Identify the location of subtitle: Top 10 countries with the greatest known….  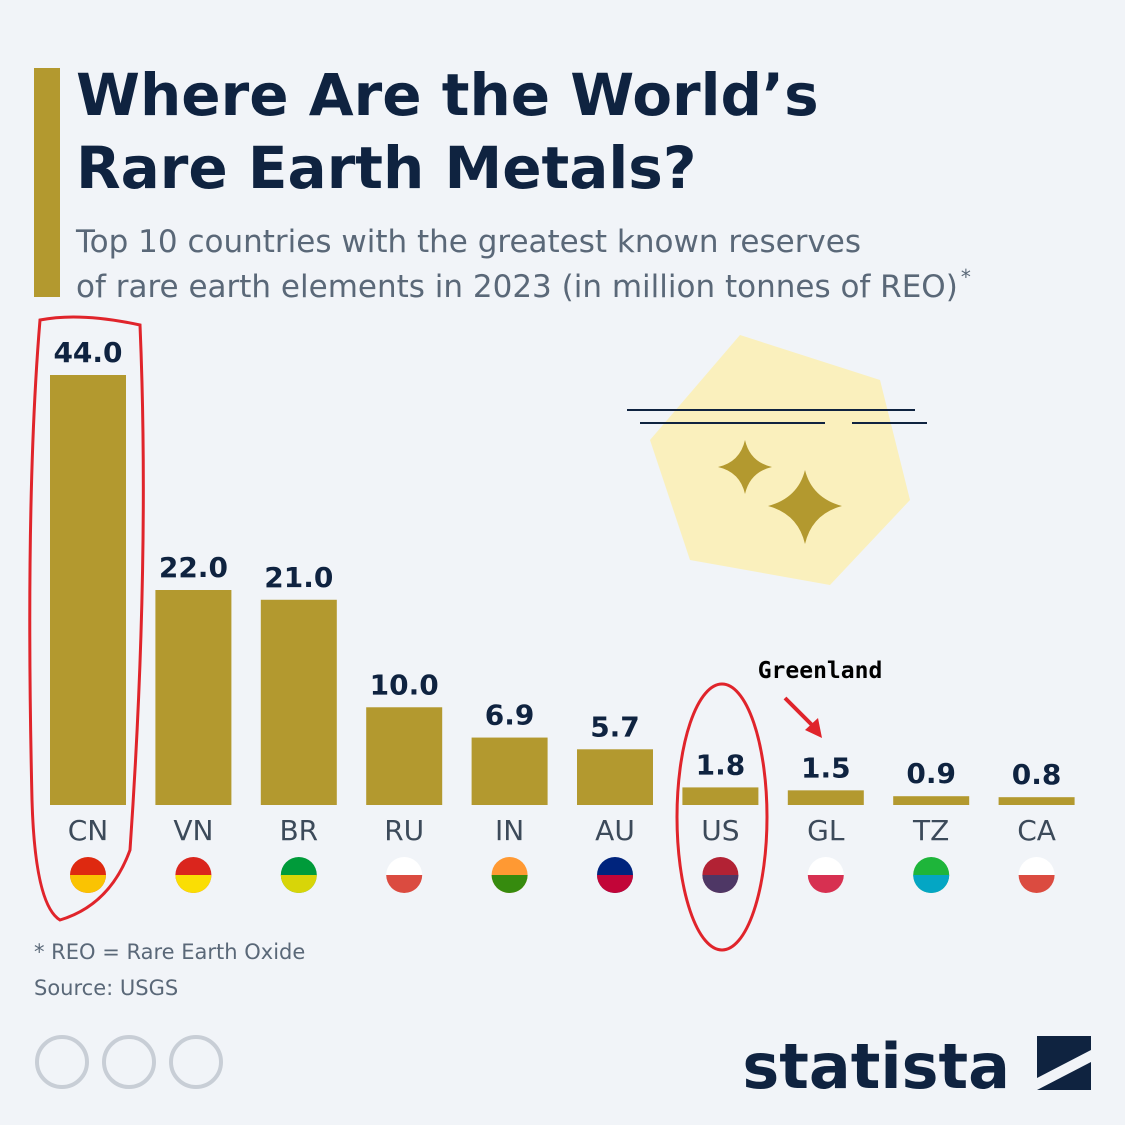
(468, 242).